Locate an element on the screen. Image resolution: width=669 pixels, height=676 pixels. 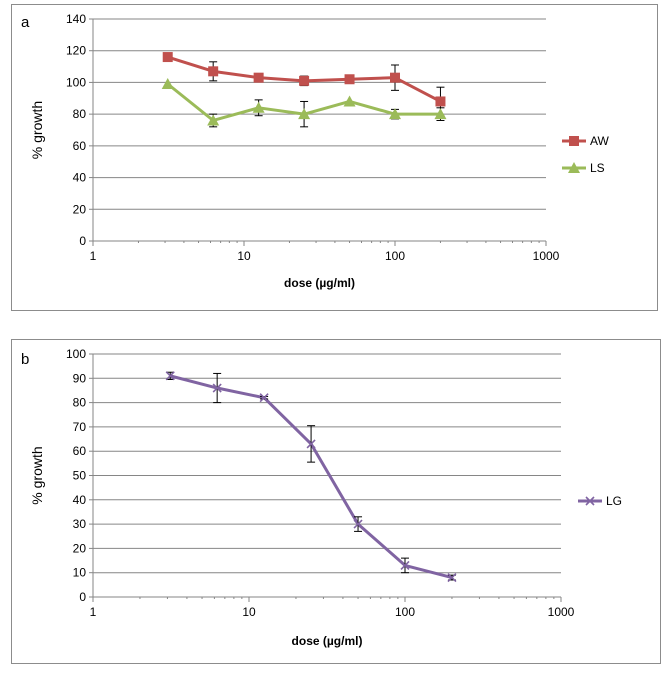
series-LG is located at coordinates (311, 477).